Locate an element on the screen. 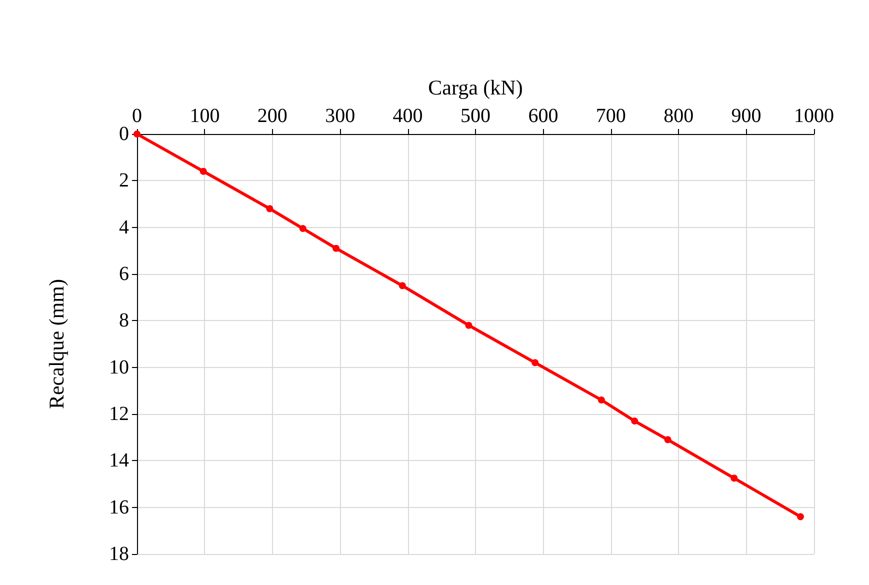  x-tick-label: 900 is located at coordinates (746, 116).